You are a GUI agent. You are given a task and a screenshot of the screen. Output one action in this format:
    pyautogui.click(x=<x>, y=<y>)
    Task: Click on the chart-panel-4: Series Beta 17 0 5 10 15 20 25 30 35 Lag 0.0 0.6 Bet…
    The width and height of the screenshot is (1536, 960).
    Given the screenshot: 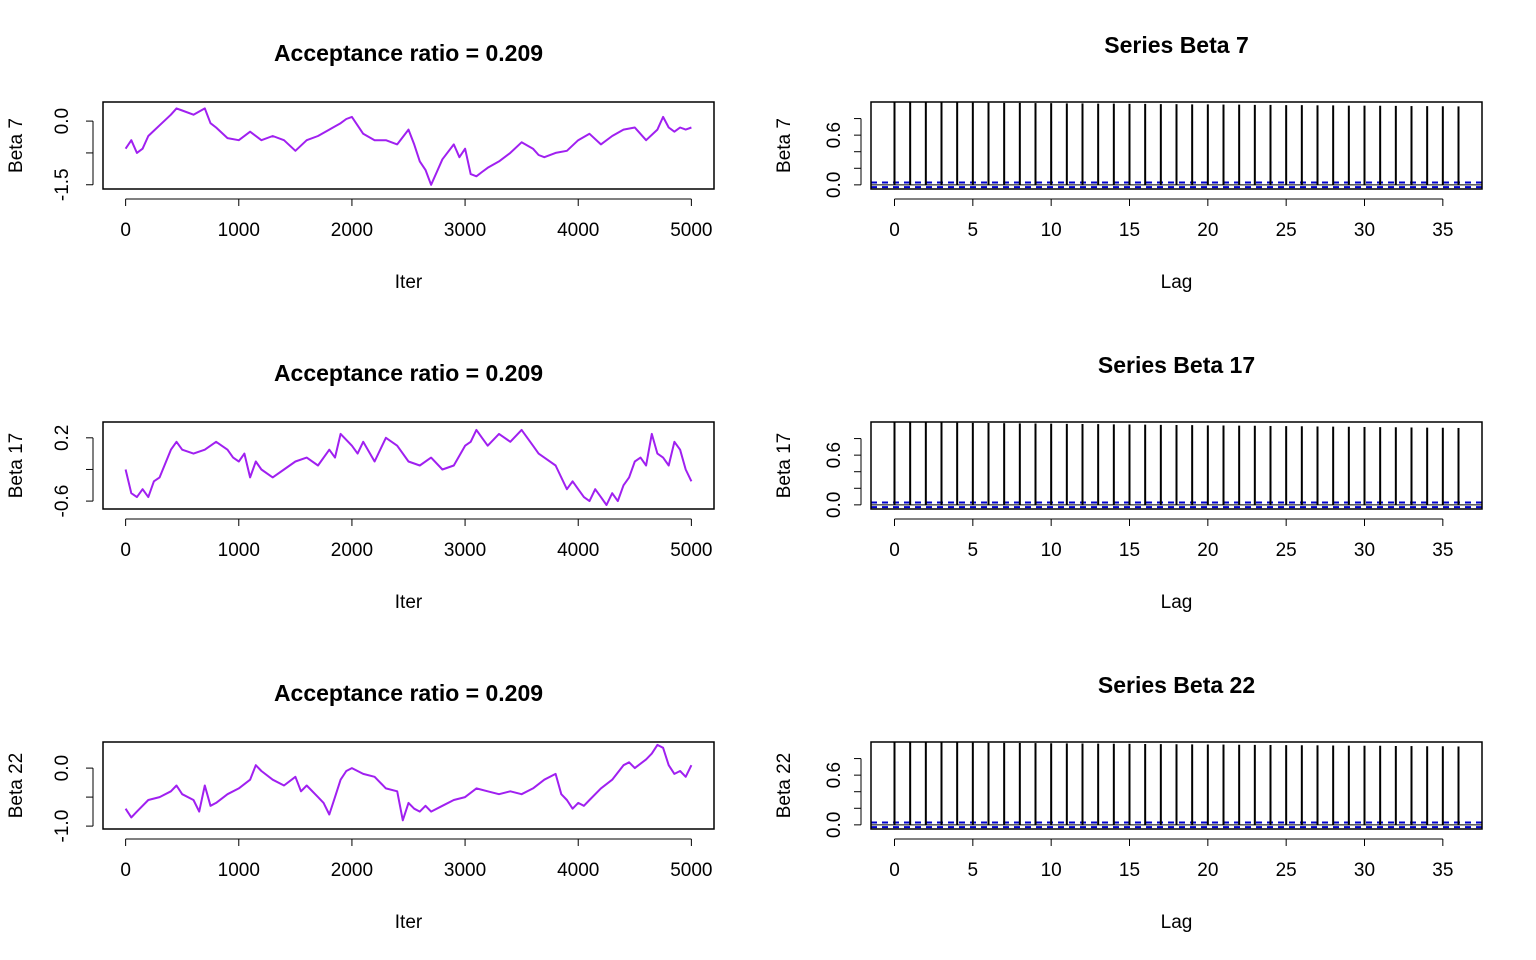 What is the action you would take?
    pyautogui.click(x=1128, y=482)
    